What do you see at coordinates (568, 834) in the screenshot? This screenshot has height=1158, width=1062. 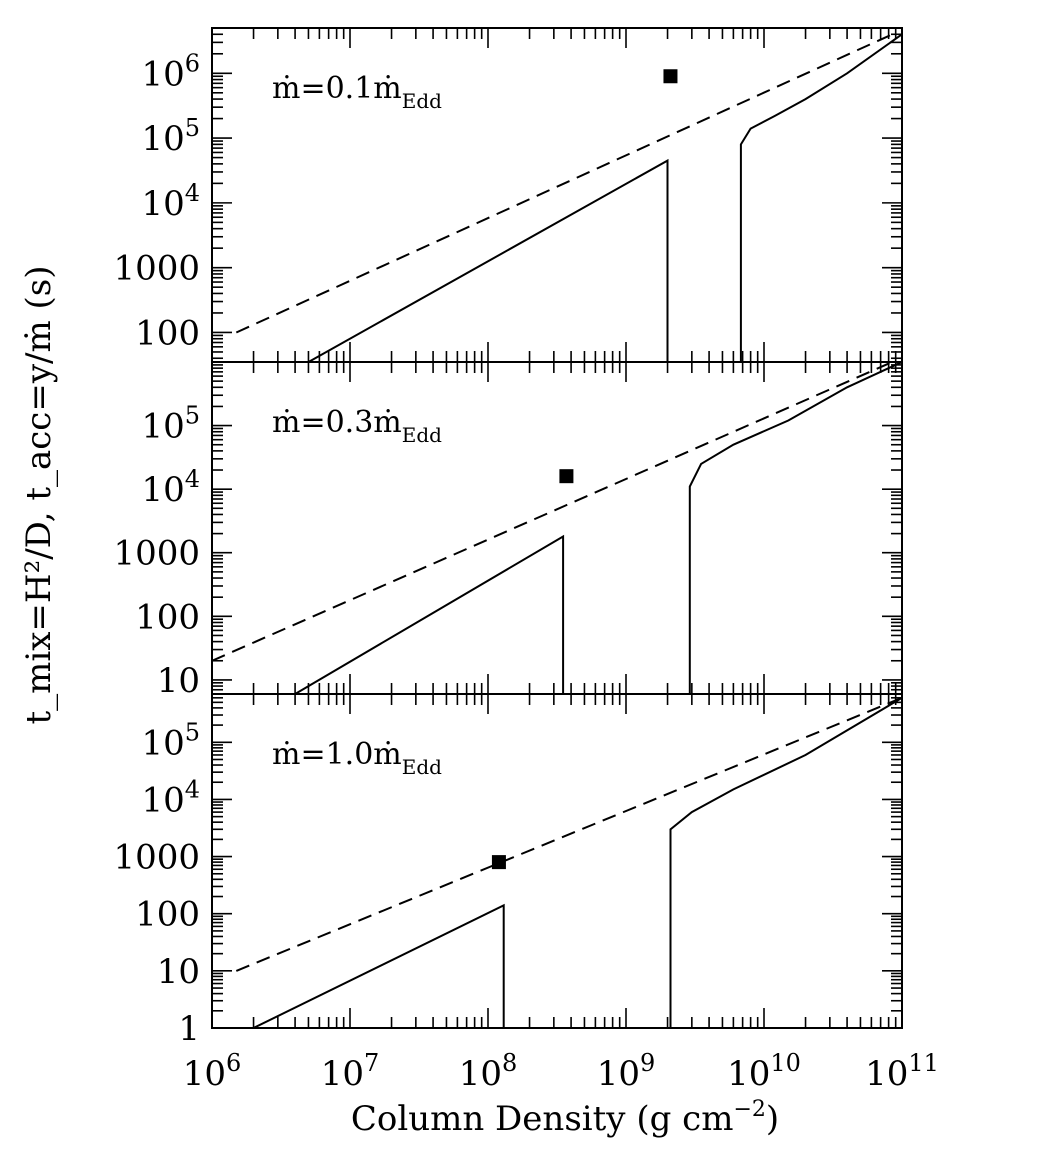 I see `accretion-time-line` at bounding box center [568, 834].